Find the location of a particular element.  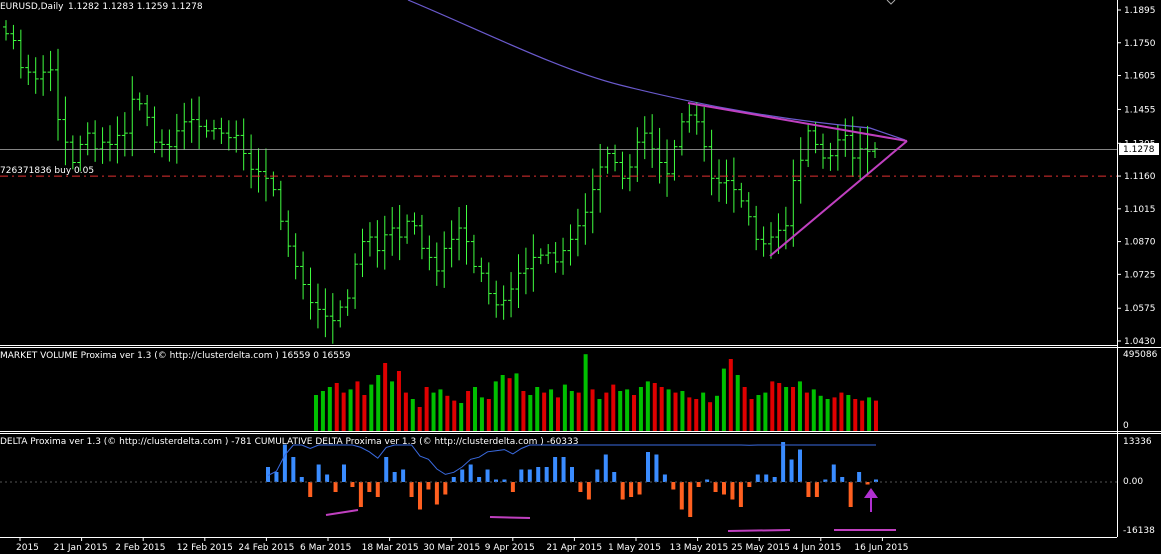

time-tick-label: 16 Jun 2015 is located at coordinates (881, 548).